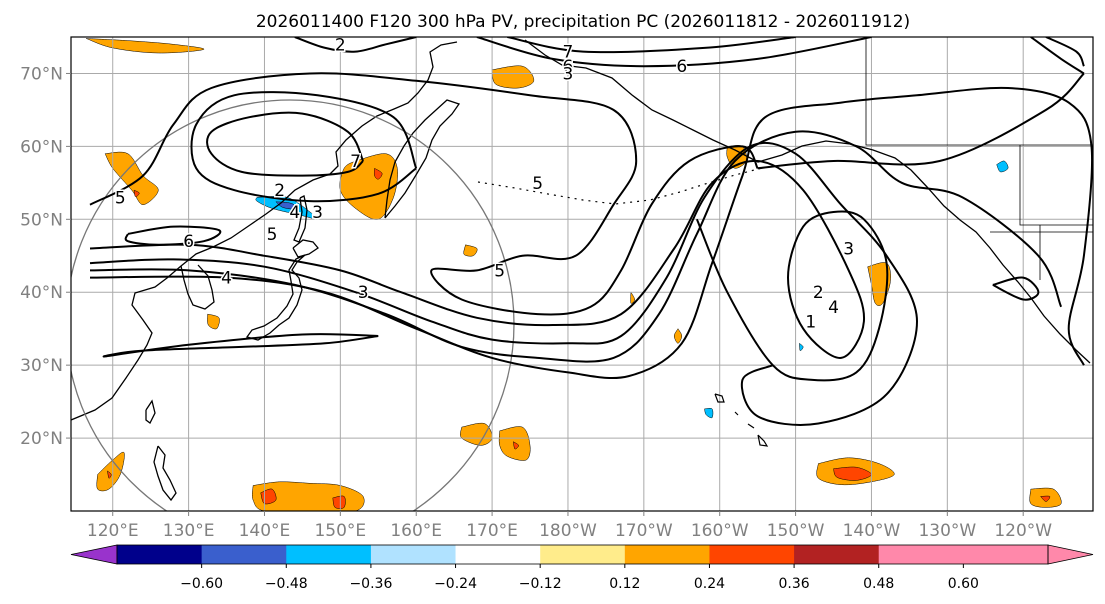  I want to click on pv-contour-label-16: 2, so click(340, 45).